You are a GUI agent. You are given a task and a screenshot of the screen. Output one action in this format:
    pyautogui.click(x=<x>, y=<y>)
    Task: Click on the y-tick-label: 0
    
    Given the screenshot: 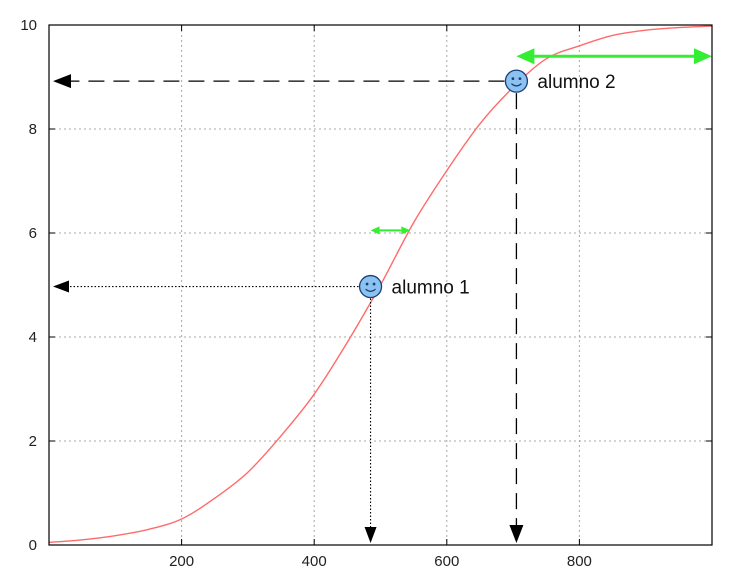 What is the action you would take?
    pyautogui.click(x=33, y=545)
    